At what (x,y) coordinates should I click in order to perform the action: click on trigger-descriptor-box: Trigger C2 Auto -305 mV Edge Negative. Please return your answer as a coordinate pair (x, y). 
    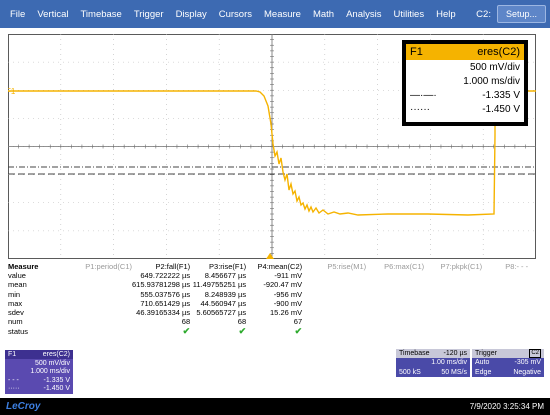
    Looking at the image, I should click on (508, 363).